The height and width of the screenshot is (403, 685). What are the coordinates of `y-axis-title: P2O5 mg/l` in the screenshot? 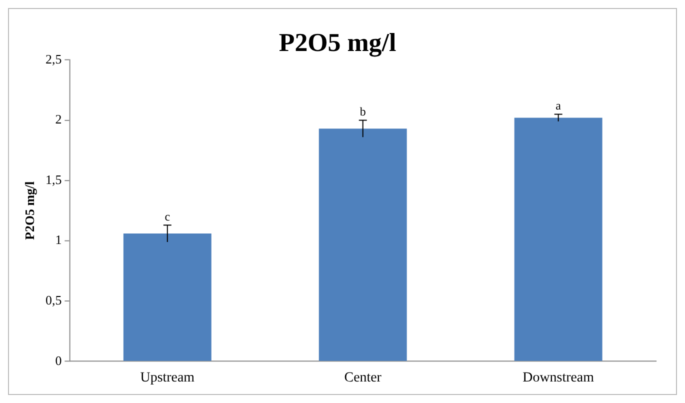 It's located at (30, 210).